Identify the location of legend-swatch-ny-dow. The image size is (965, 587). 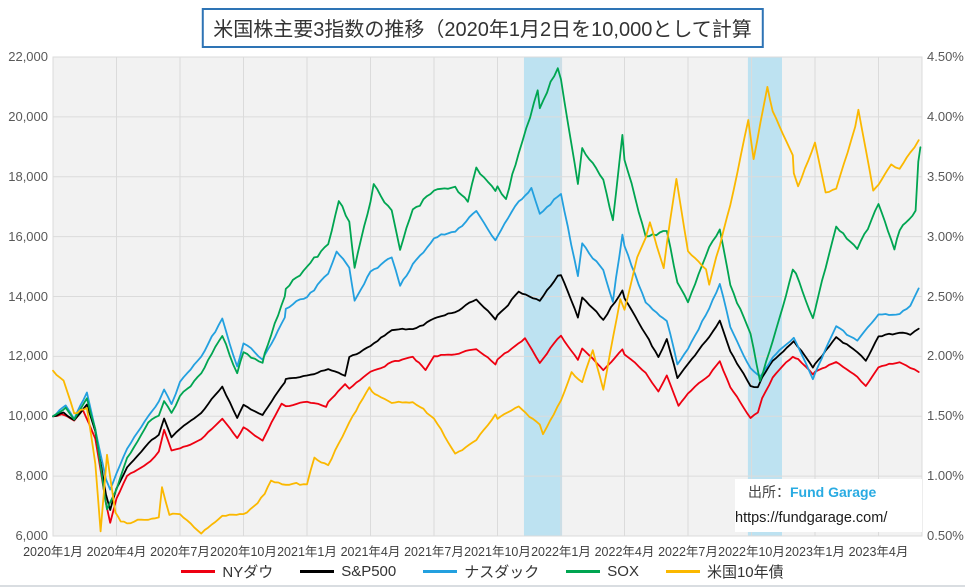
(198, 571).